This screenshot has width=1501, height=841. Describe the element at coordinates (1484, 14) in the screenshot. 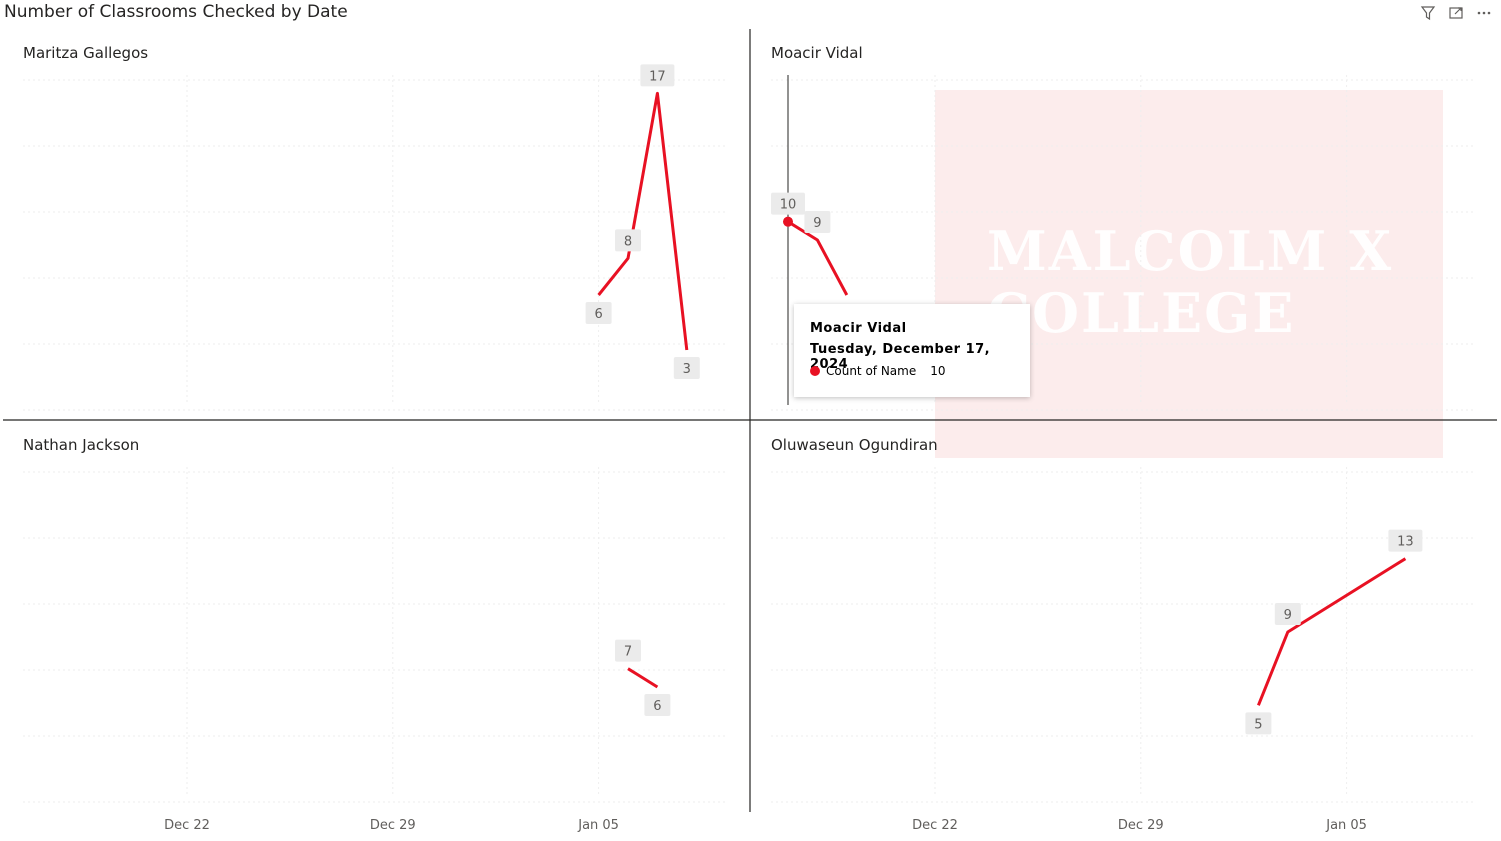

I see `more-options-icon` at that location.